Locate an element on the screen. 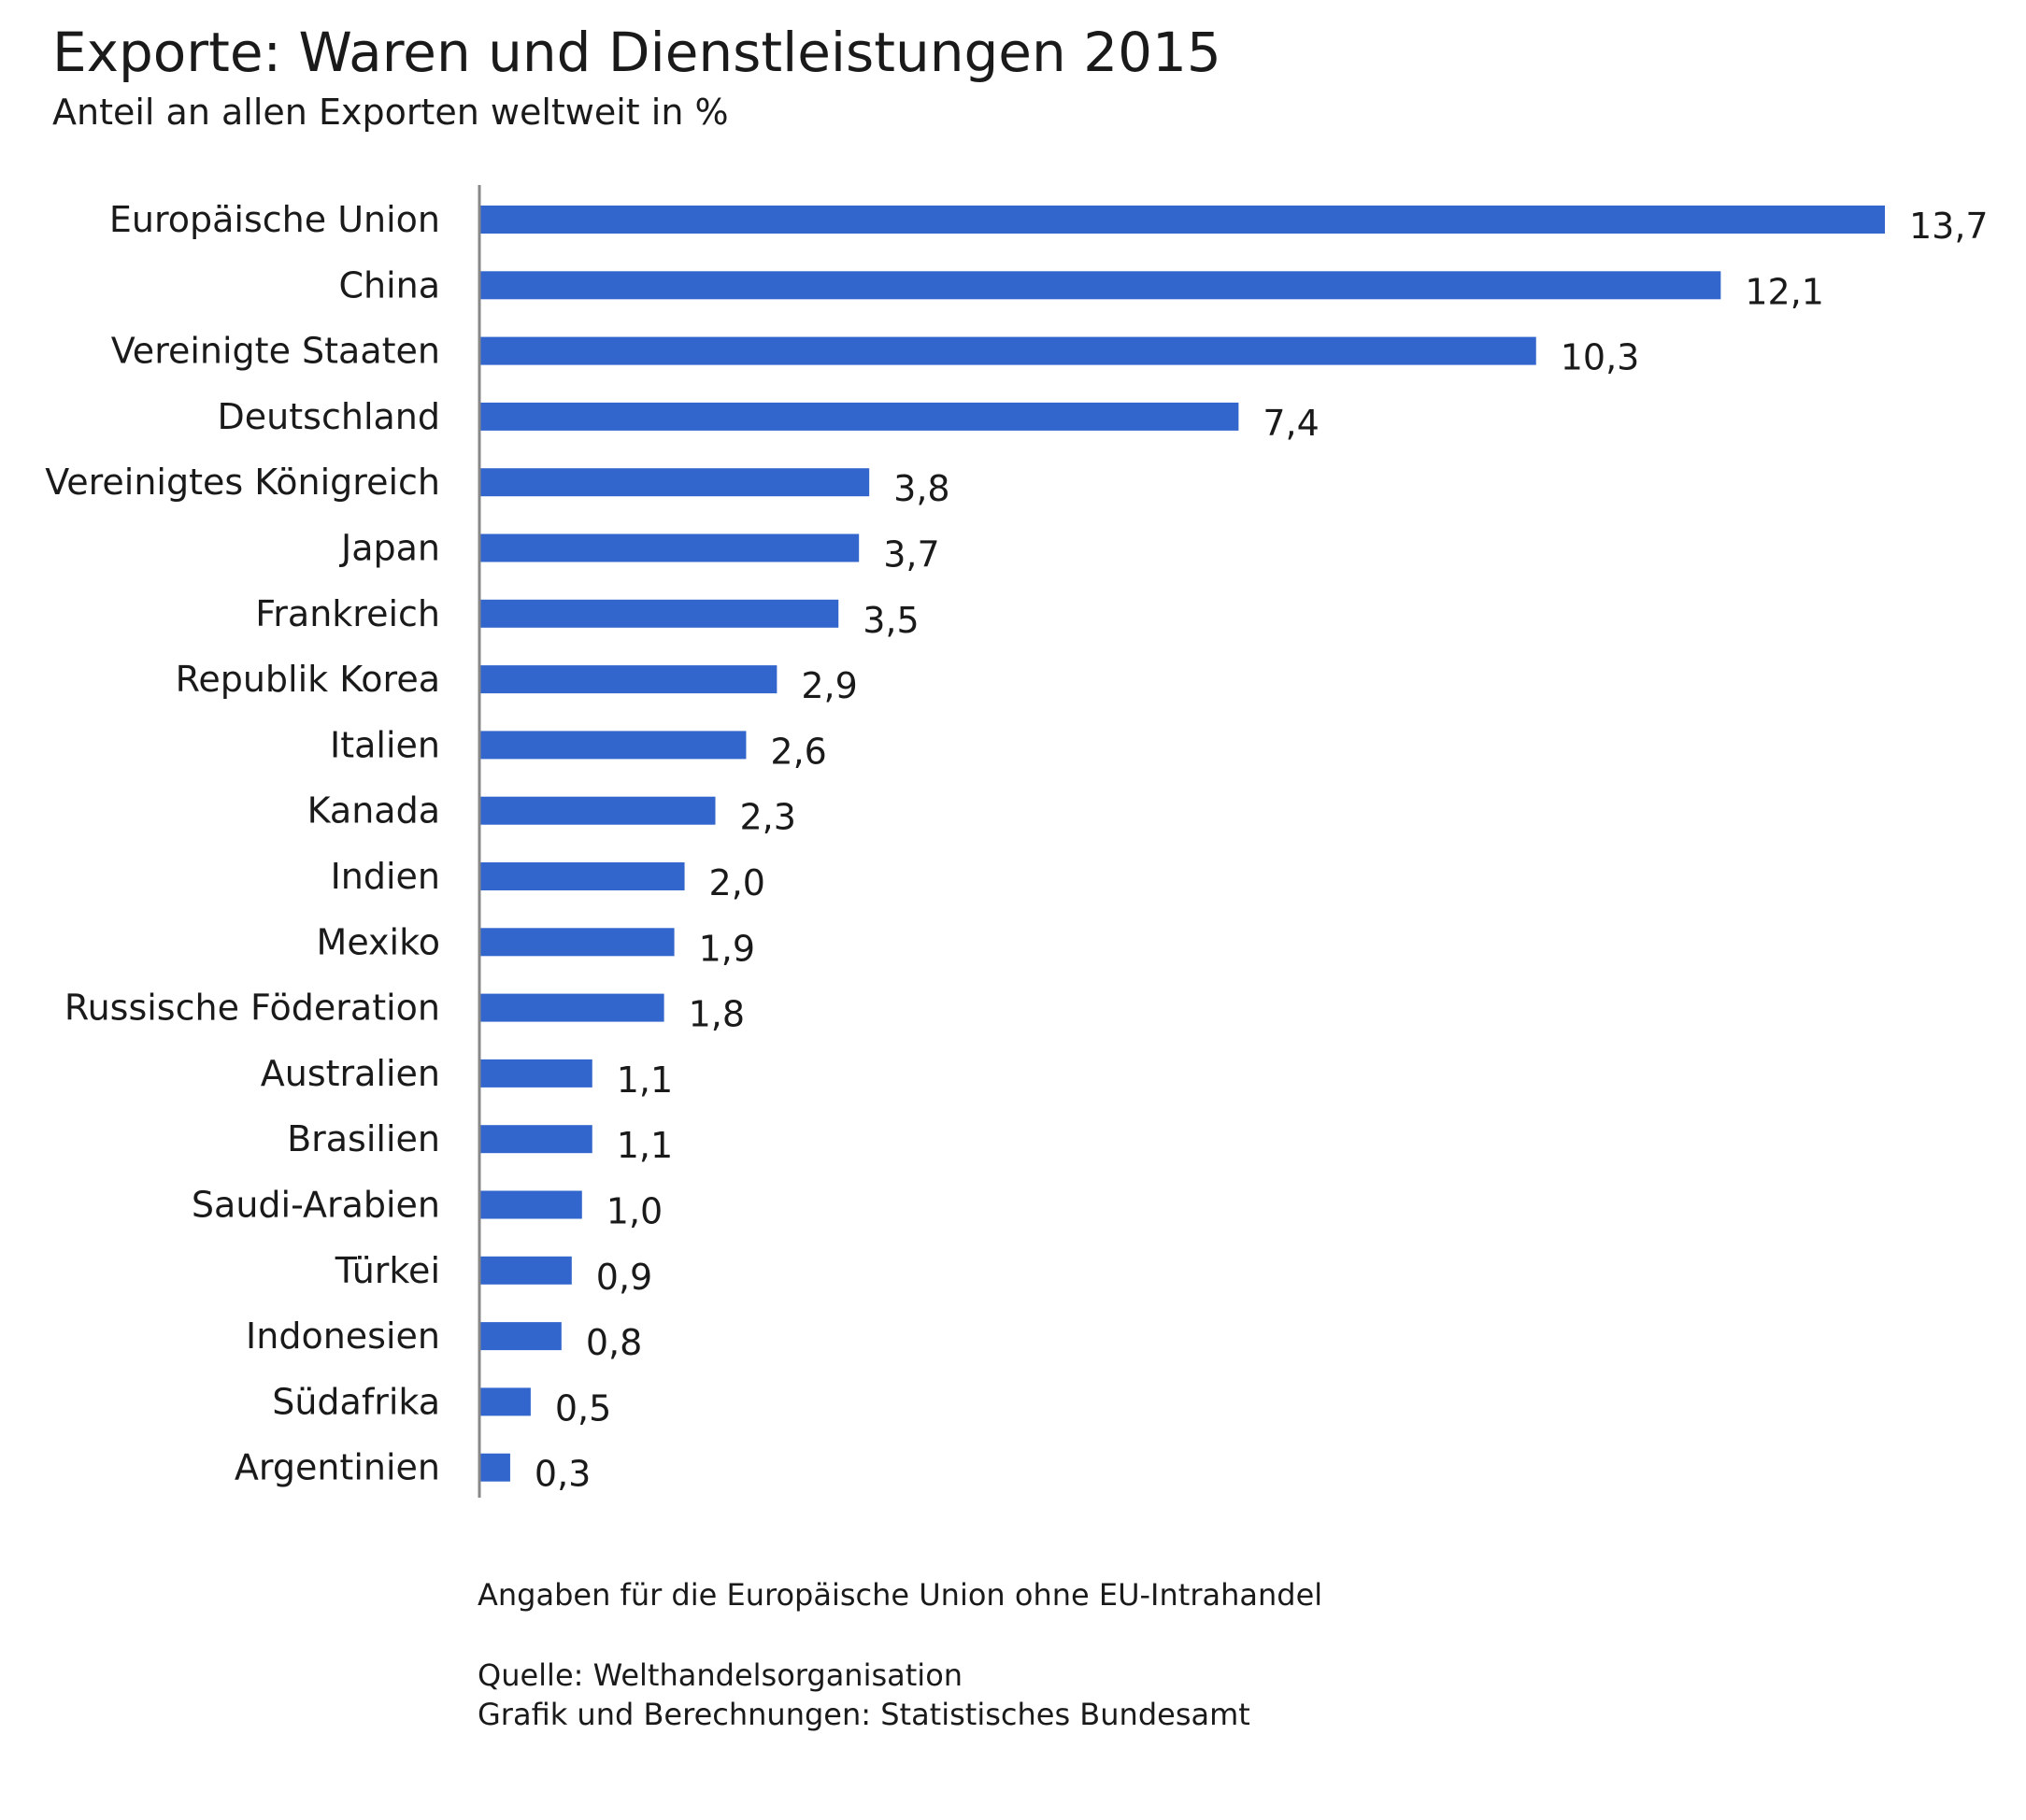  source-note: Quelle: Welthandelsorganisation is located at coordinates (721, 1675).